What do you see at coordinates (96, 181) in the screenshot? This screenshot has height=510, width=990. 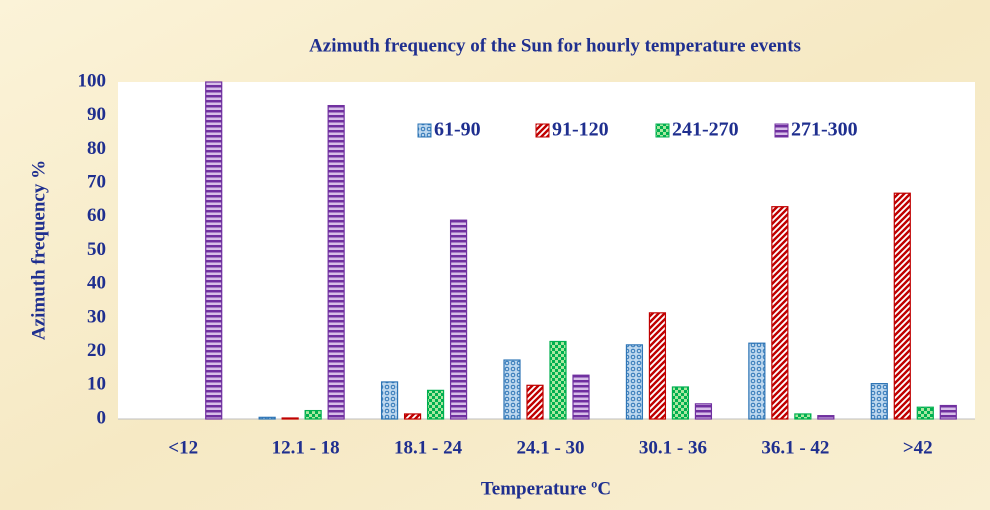 I see `y-tick-label: 70` at bounding box center [96, 181].